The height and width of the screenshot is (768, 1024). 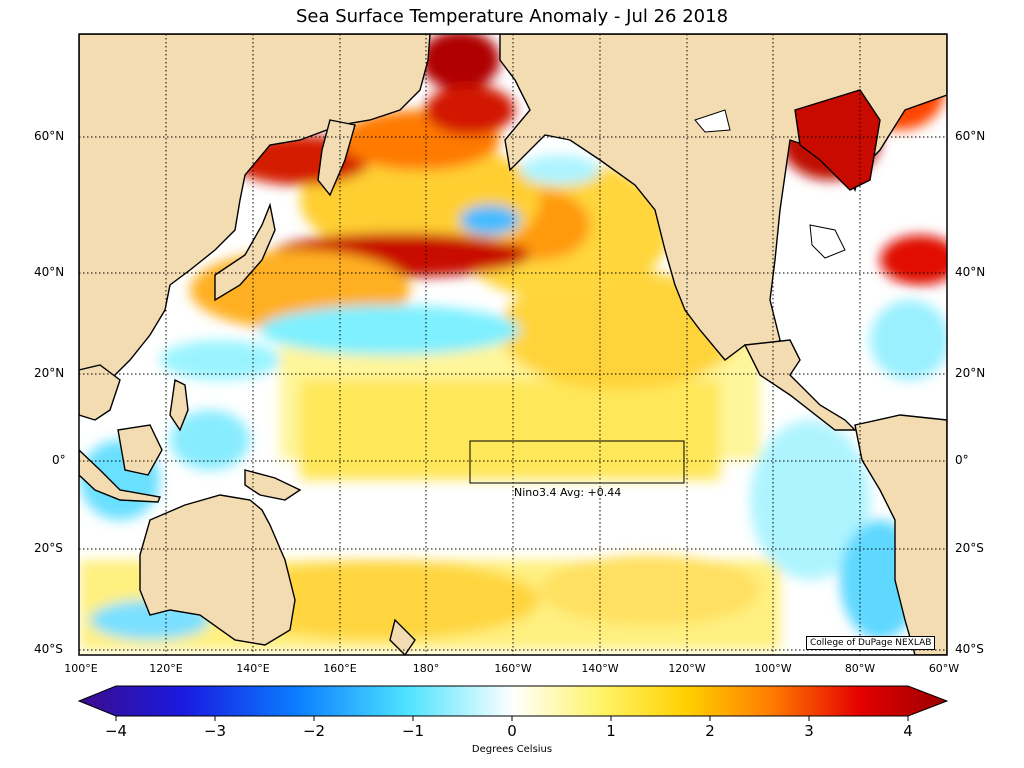 What do you see at coordinates (49, 136) in the screenshot?
I see `lat-label-left: 60°N` at bounding box center [49, 136].